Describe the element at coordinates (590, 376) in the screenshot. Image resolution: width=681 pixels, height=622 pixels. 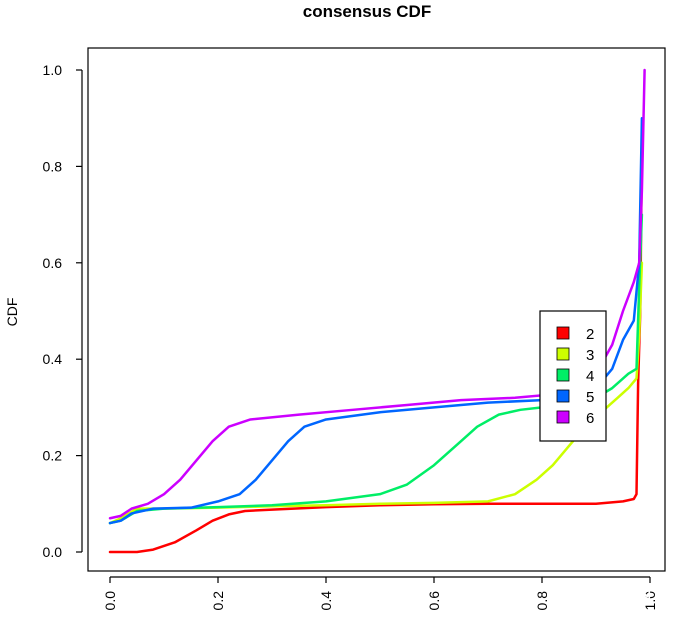
I see `legend-label-4: 4` at that location.